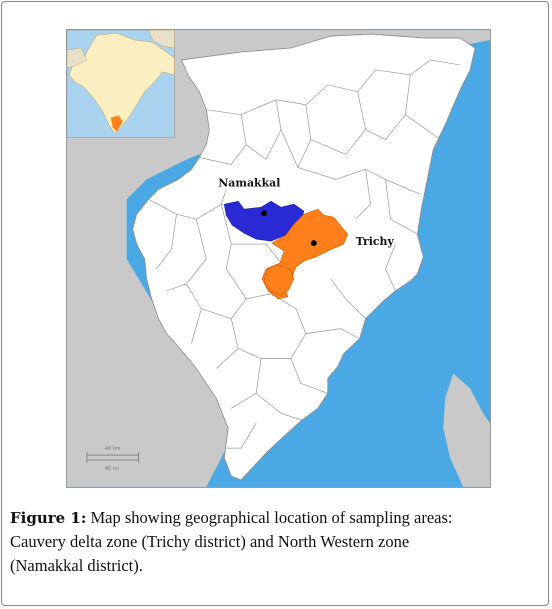  Describe the element at coordinates (249, 182) in the screenshot. I see `namakkal-label: Namakkal` at that location.